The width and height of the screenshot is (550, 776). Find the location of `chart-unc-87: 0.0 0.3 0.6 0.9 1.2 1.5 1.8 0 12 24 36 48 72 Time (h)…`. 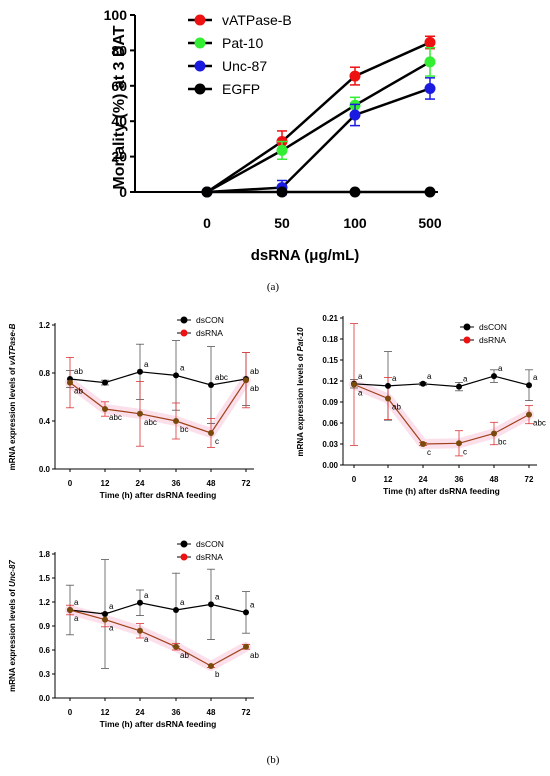

chart-unc-87: 0.0 0.3 0.6 0.9 1.2 1.5 1.8 0 12 24 36 48 72 Time (h)… is located at coordinates (133, 634).